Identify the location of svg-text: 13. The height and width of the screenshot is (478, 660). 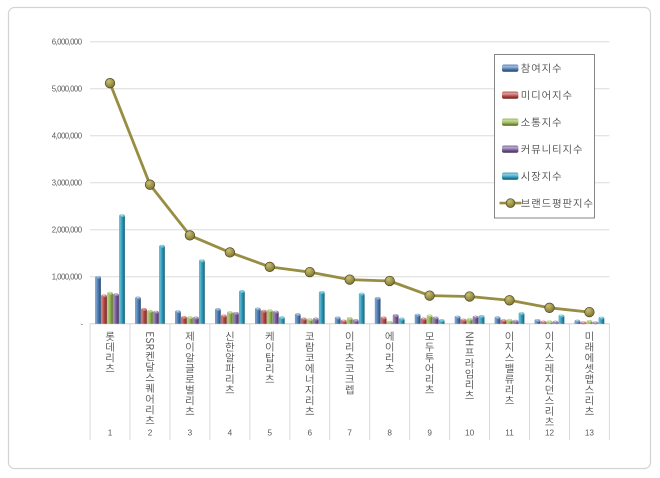
(590, 433).